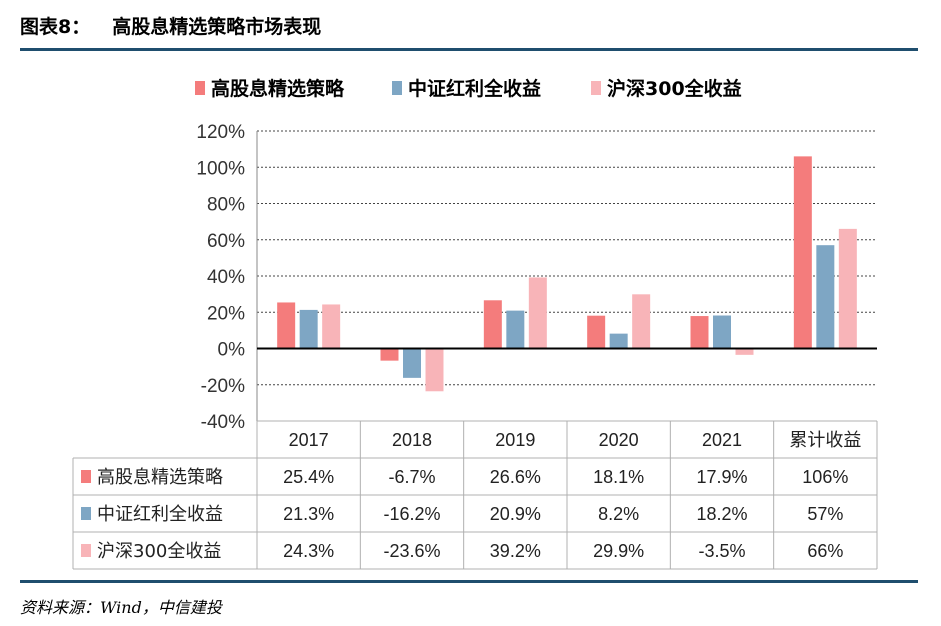 This screenshot has height=626, width=941. I want to click on y-tick-label: 60%, so click(226, 241).